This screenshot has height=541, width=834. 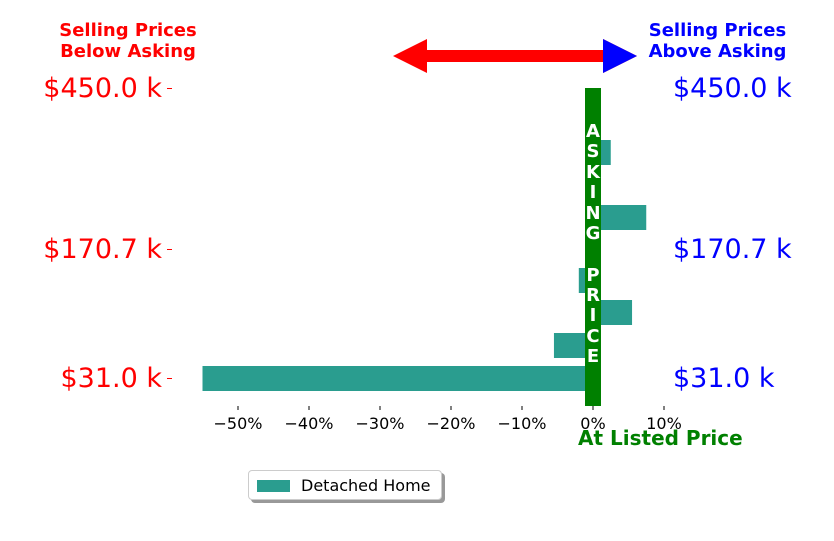 I want to click on header-below-asking-line1: Selling Prices, so click(x=128, y=30).